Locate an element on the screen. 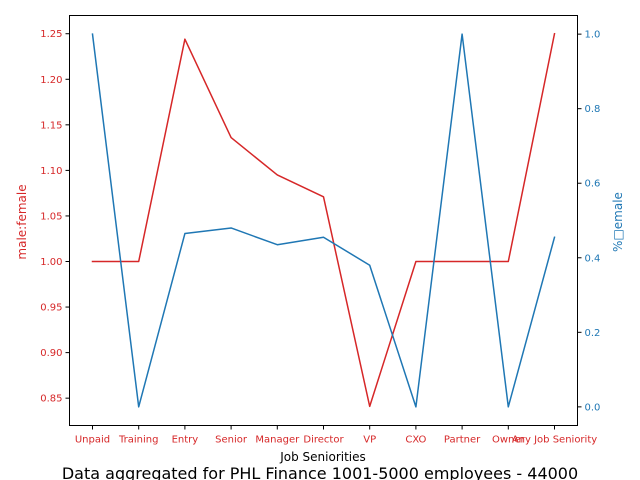 This screenshot has width=640, height=480. left-tick-label: 1.00 is located at coordinates (51, 262).